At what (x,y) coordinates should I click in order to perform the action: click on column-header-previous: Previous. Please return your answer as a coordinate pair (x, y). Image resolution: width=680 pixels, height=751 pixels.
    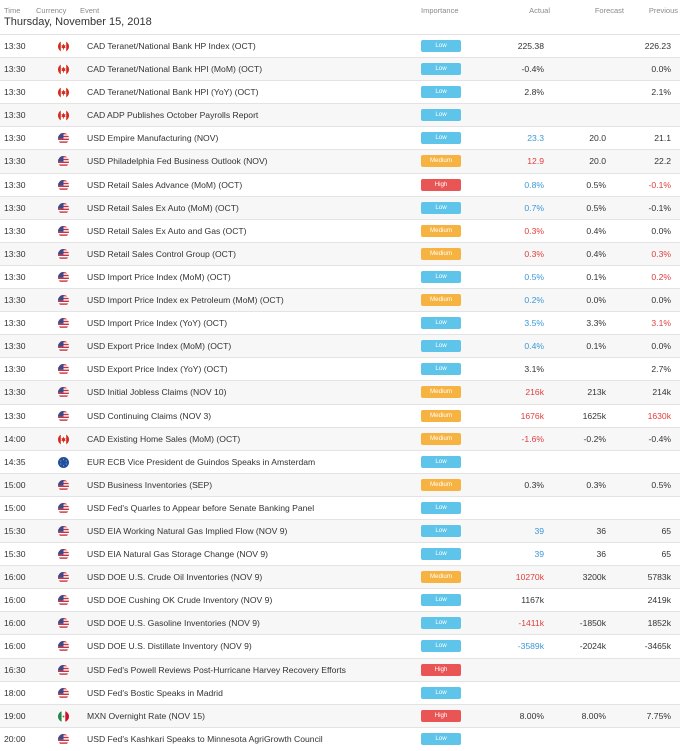
    Looking at the image, I should click on (663, 10).